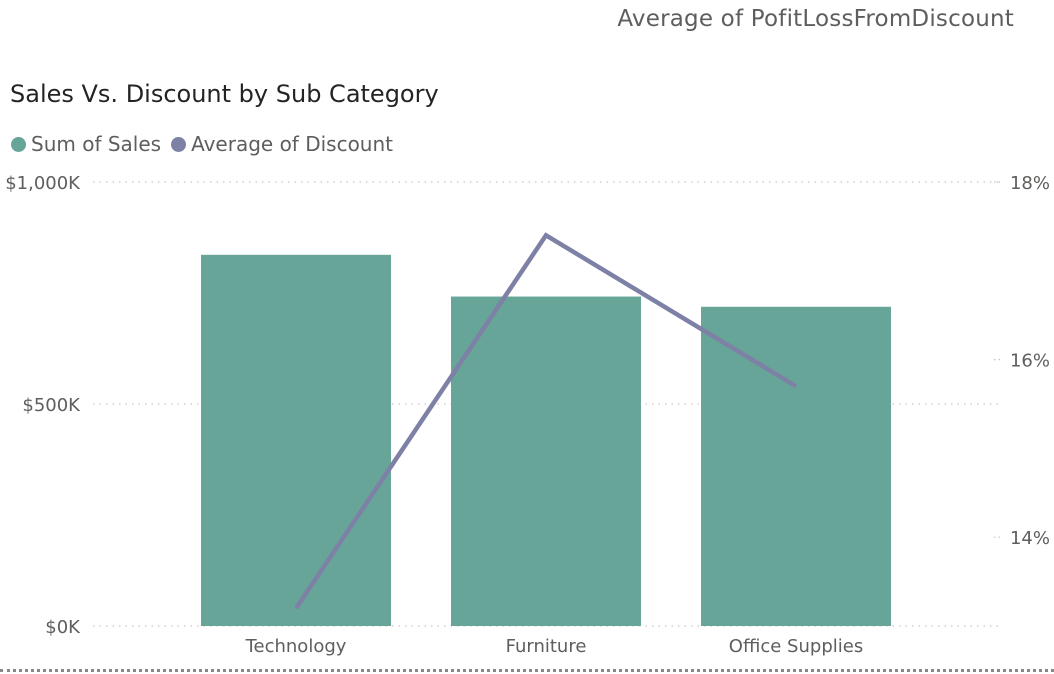 This screenshot has height=674, width=1054. I want to click on legend-label-discount: Average of Discount, so click(292, 144).